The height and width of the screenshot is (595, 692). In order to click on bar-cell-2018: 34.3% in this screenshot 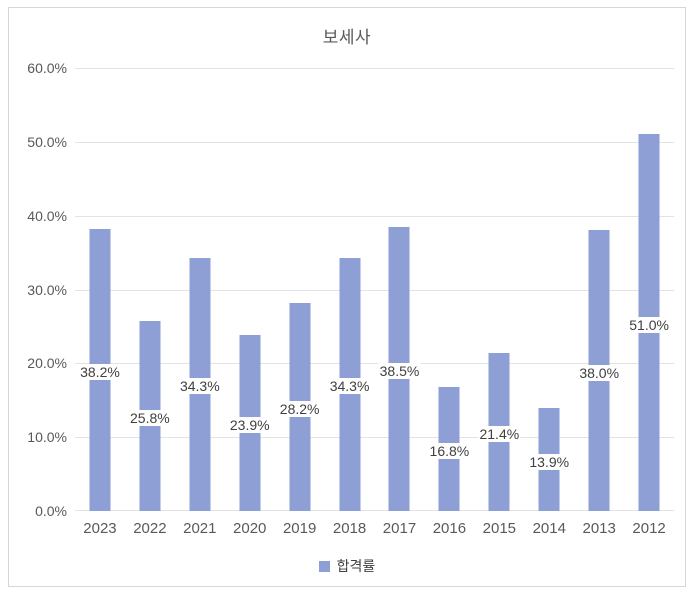, I will do `click(350, 289)`.